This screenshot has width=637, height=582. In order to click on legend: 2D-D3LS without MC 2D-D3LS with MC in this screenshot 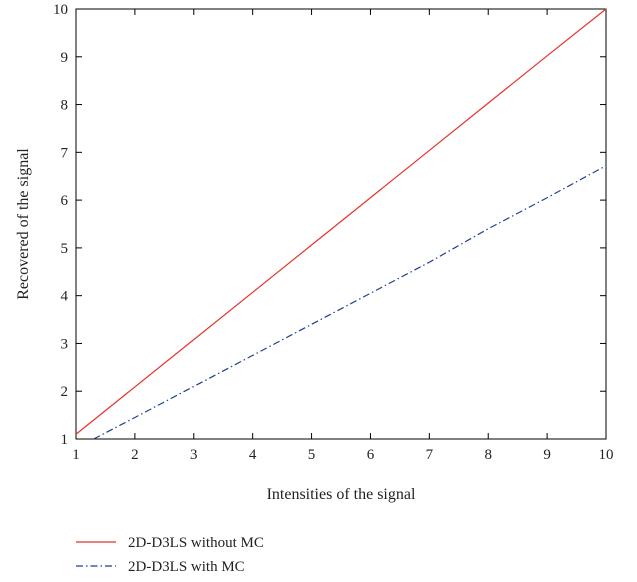, I will do `click(170, 555)`.